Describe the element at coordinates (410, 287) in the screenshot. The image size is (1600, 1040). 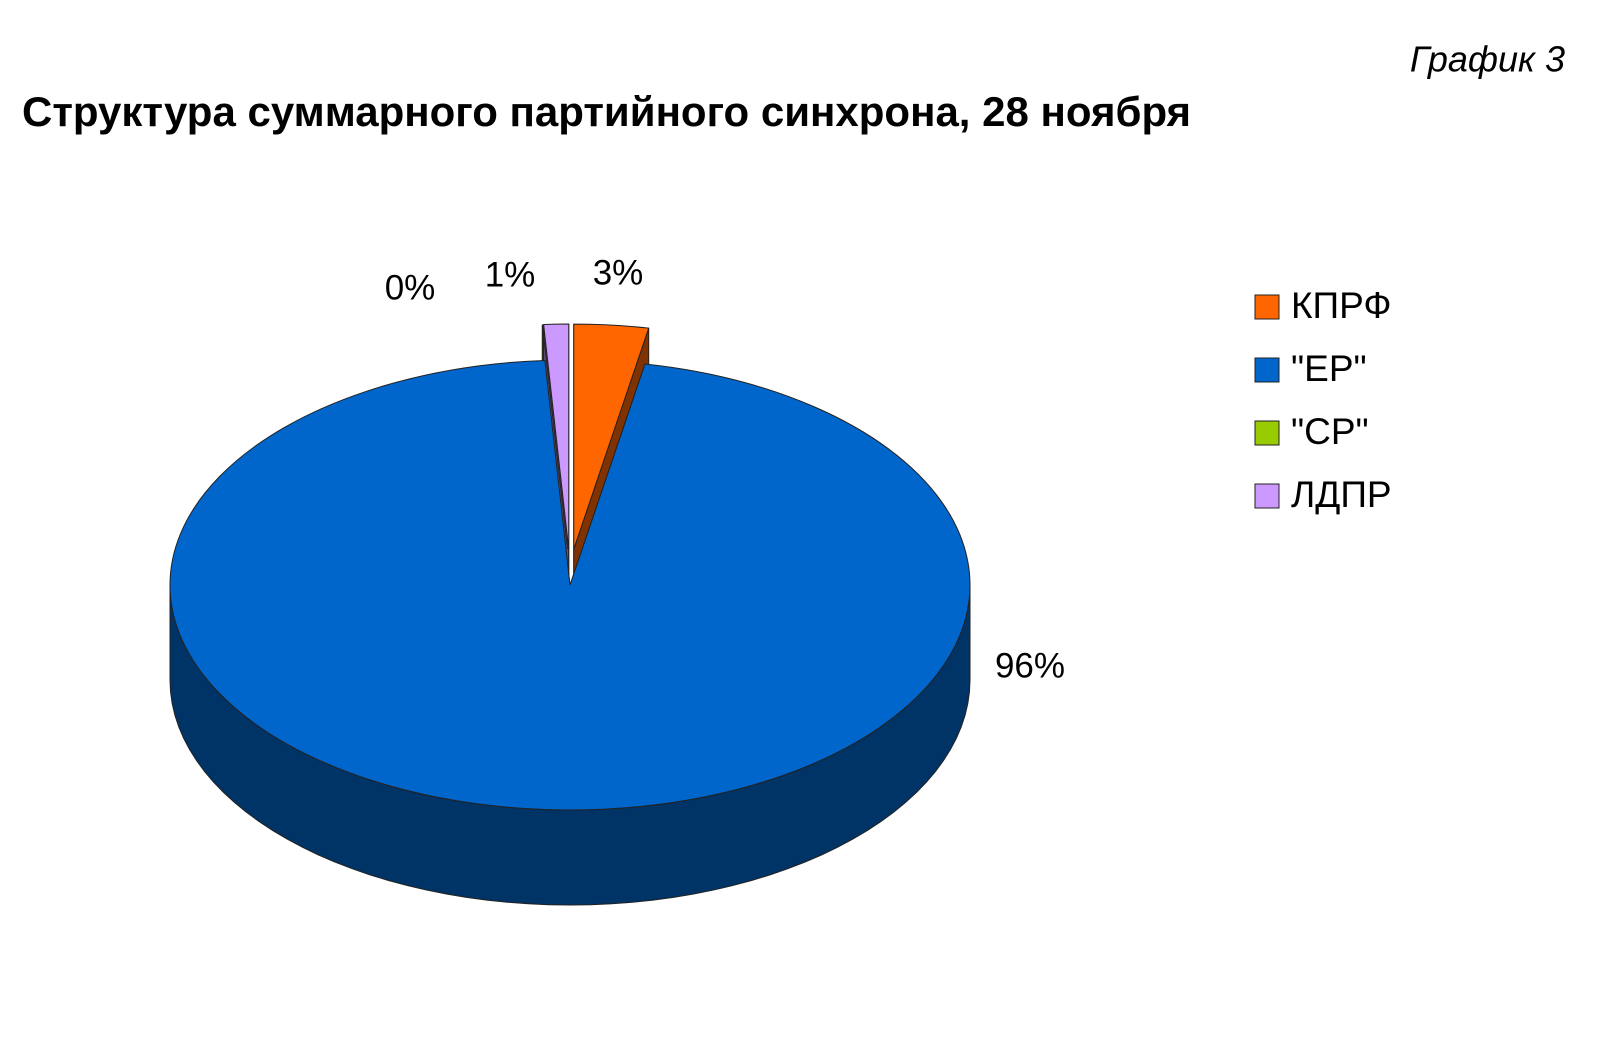
I see `data-label: 0%` at that location.